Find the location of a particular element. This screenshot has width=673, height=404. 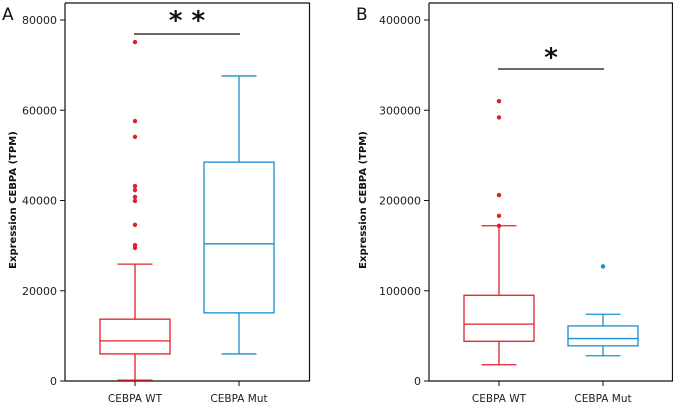

y-tick-label: 40000 is located at coordinates (39, 201).